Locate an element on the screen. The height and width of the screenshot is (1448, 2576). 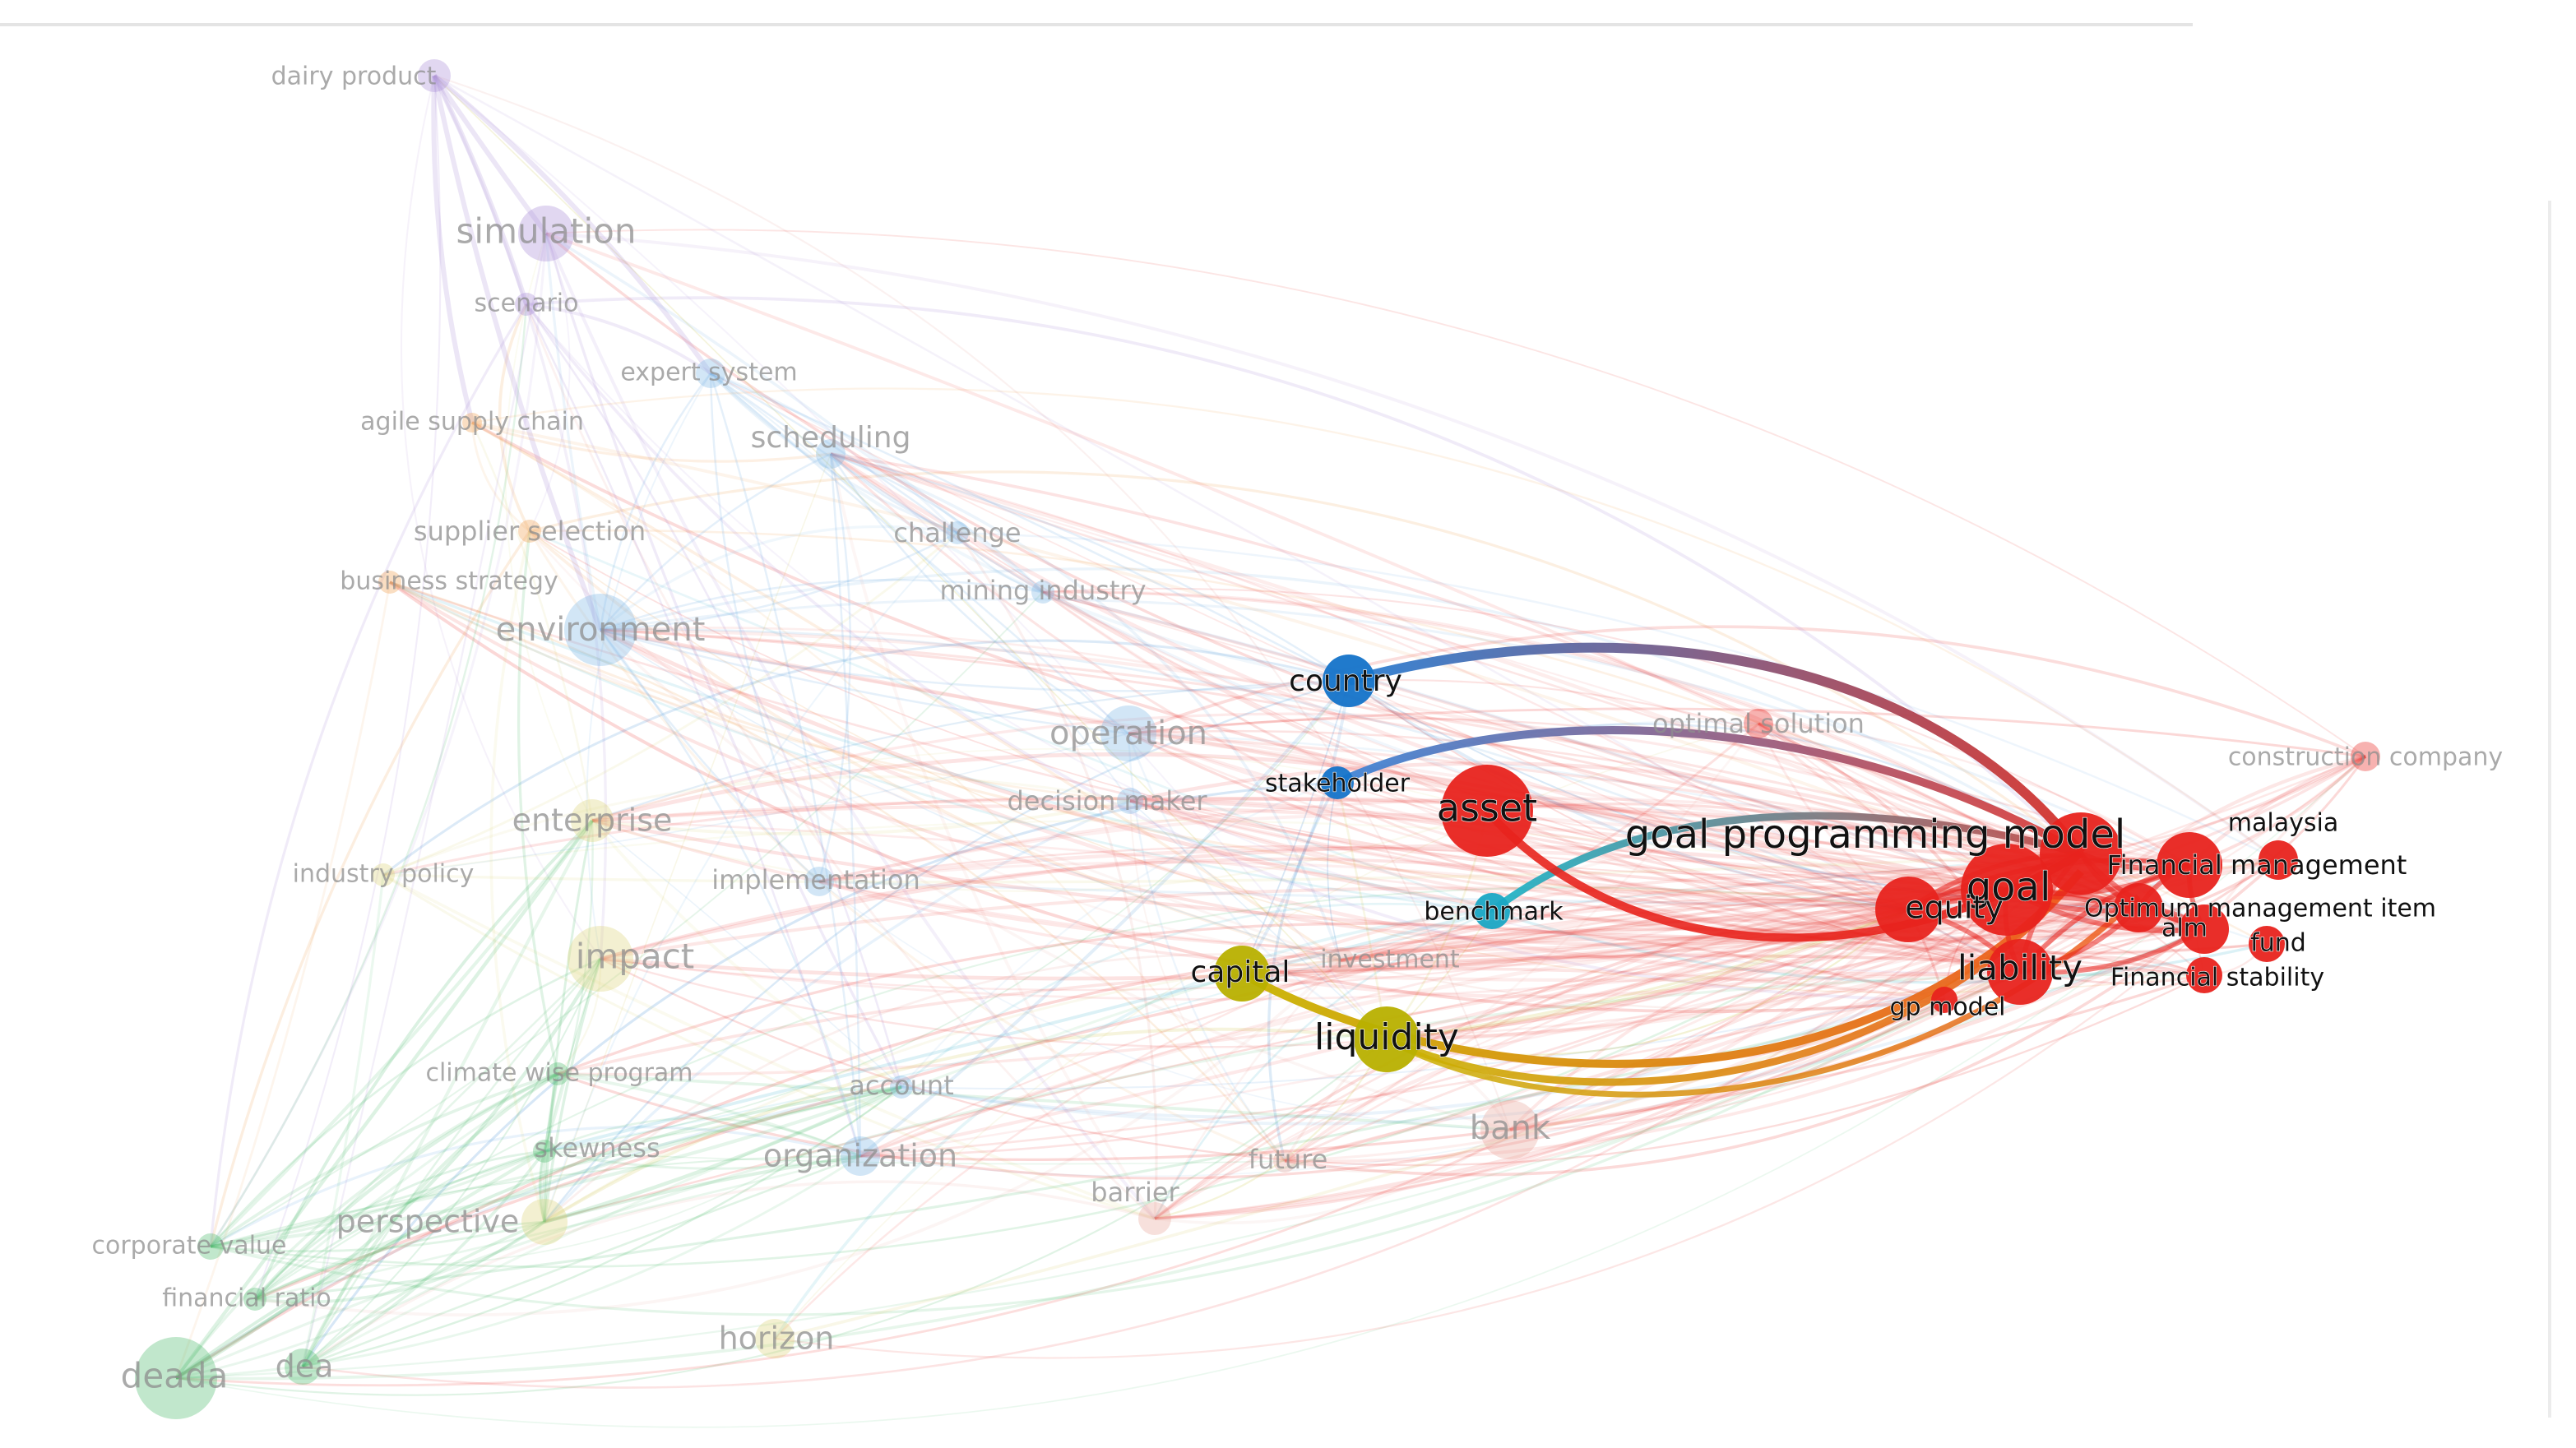
label-future: future is located at coordinates (1289, 1159).